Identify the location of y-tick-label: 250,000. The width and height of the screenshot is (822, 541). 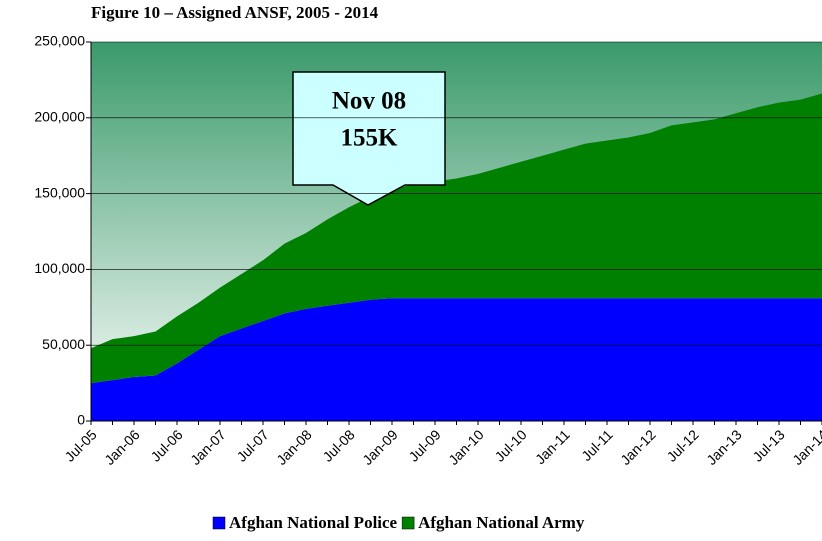
(59, 41).